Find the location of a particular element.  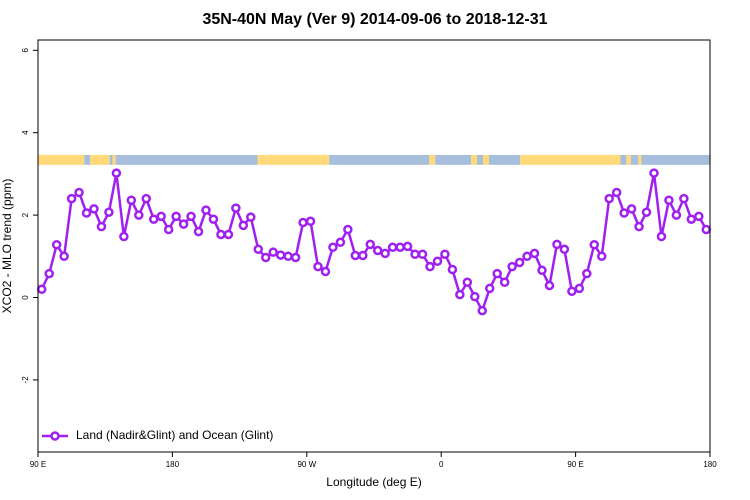

legend-label: Land (Nadir&Glint) and Ocean (Glint) is located at coordinates (174, 435).